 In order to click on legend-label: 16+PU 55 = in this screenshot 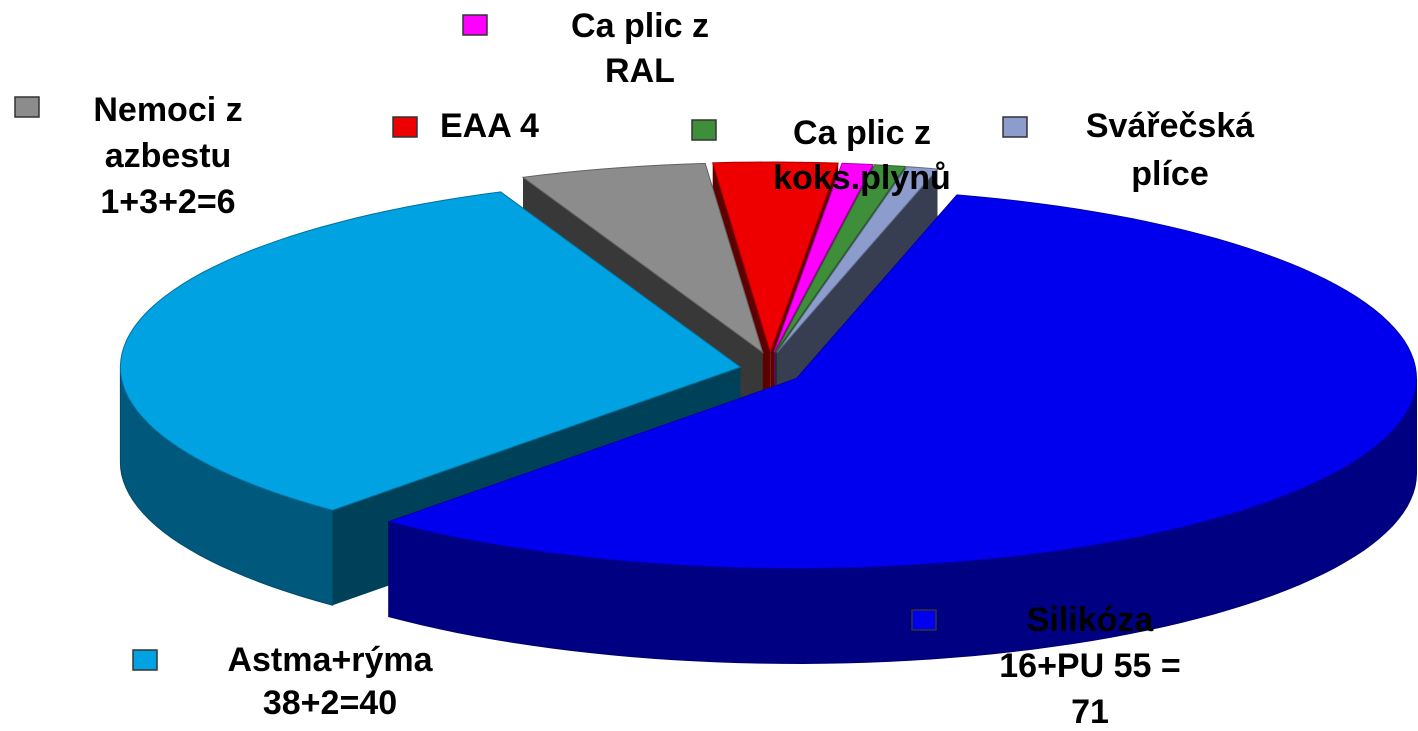, I will do `click(1089, 666)`.